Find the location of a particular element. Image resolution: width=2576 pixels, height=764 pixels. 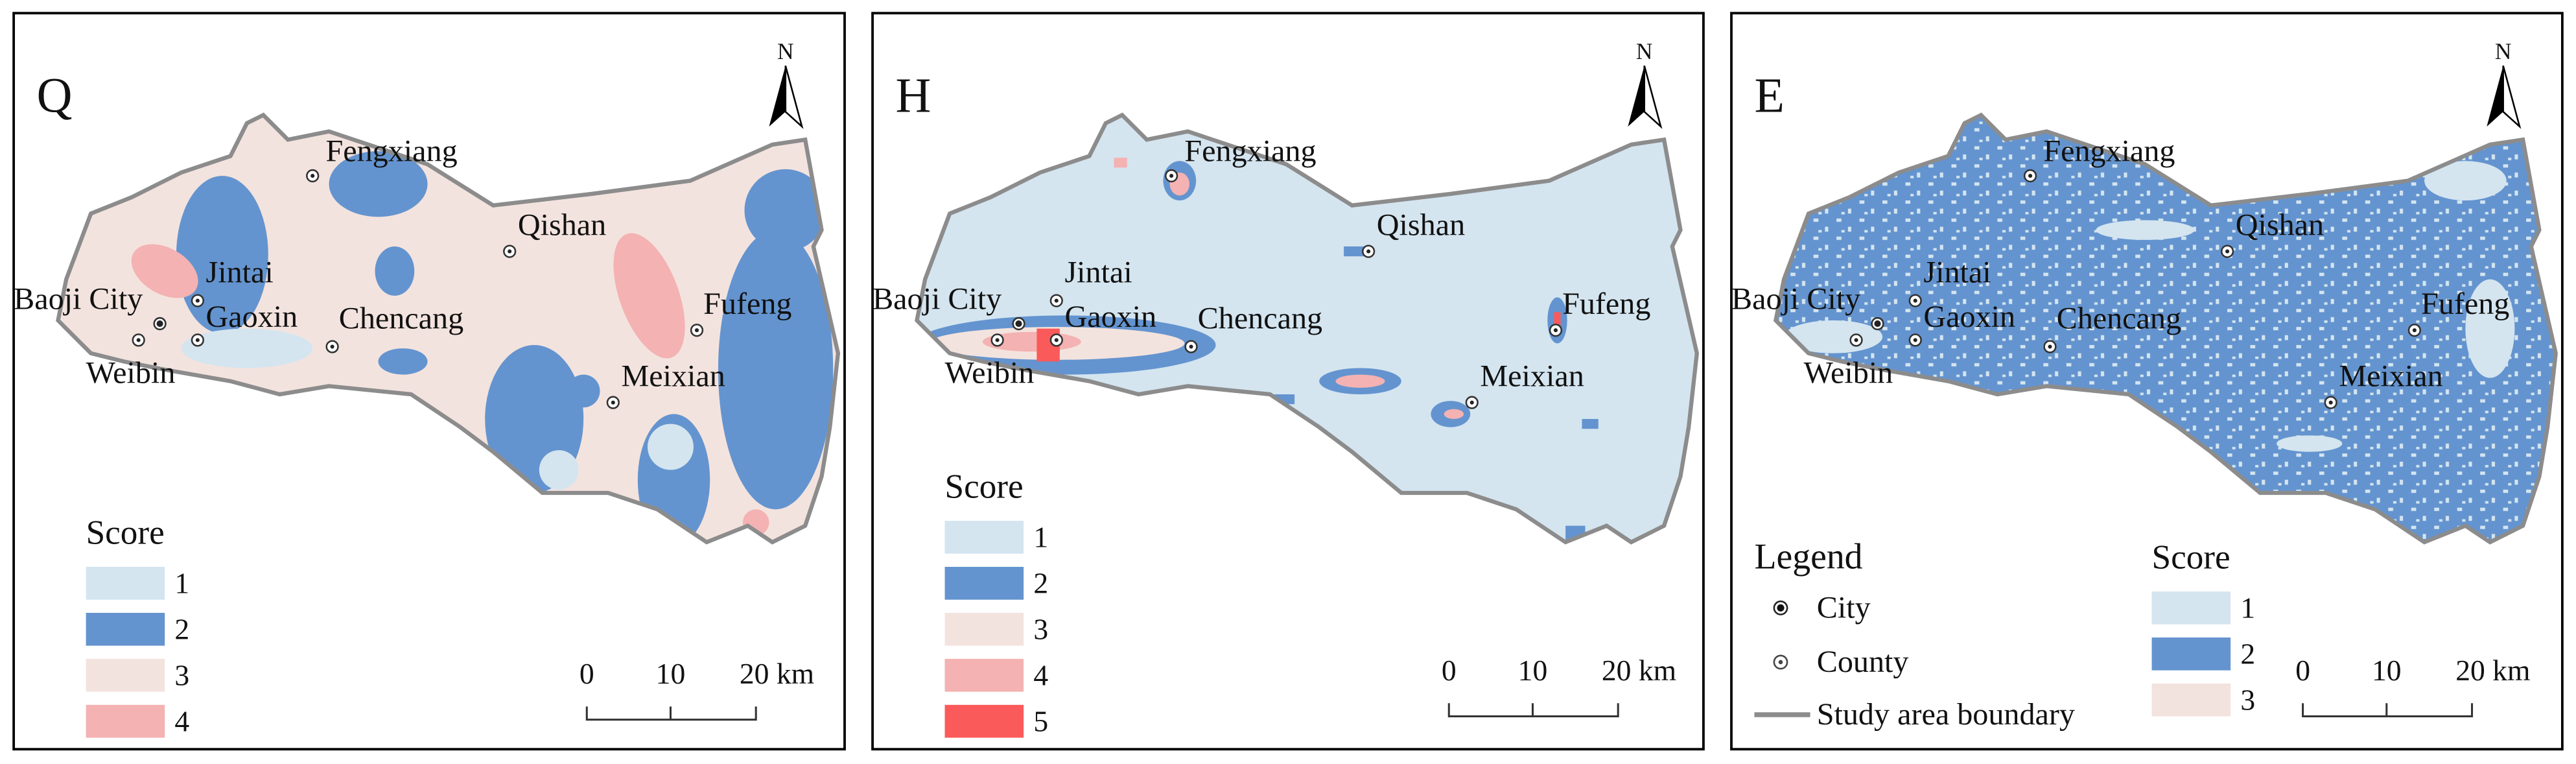

legend-title: Legend is located at coordinates (1808, 557).